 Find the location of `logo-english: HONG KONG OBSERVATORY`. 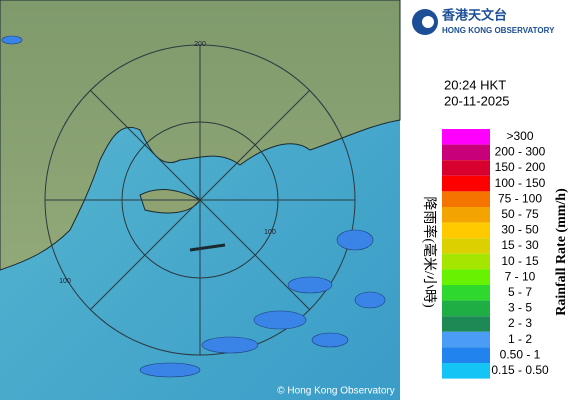

logo-english: HONG KONG OBSERVATORY is located at coordinates (498, 30).